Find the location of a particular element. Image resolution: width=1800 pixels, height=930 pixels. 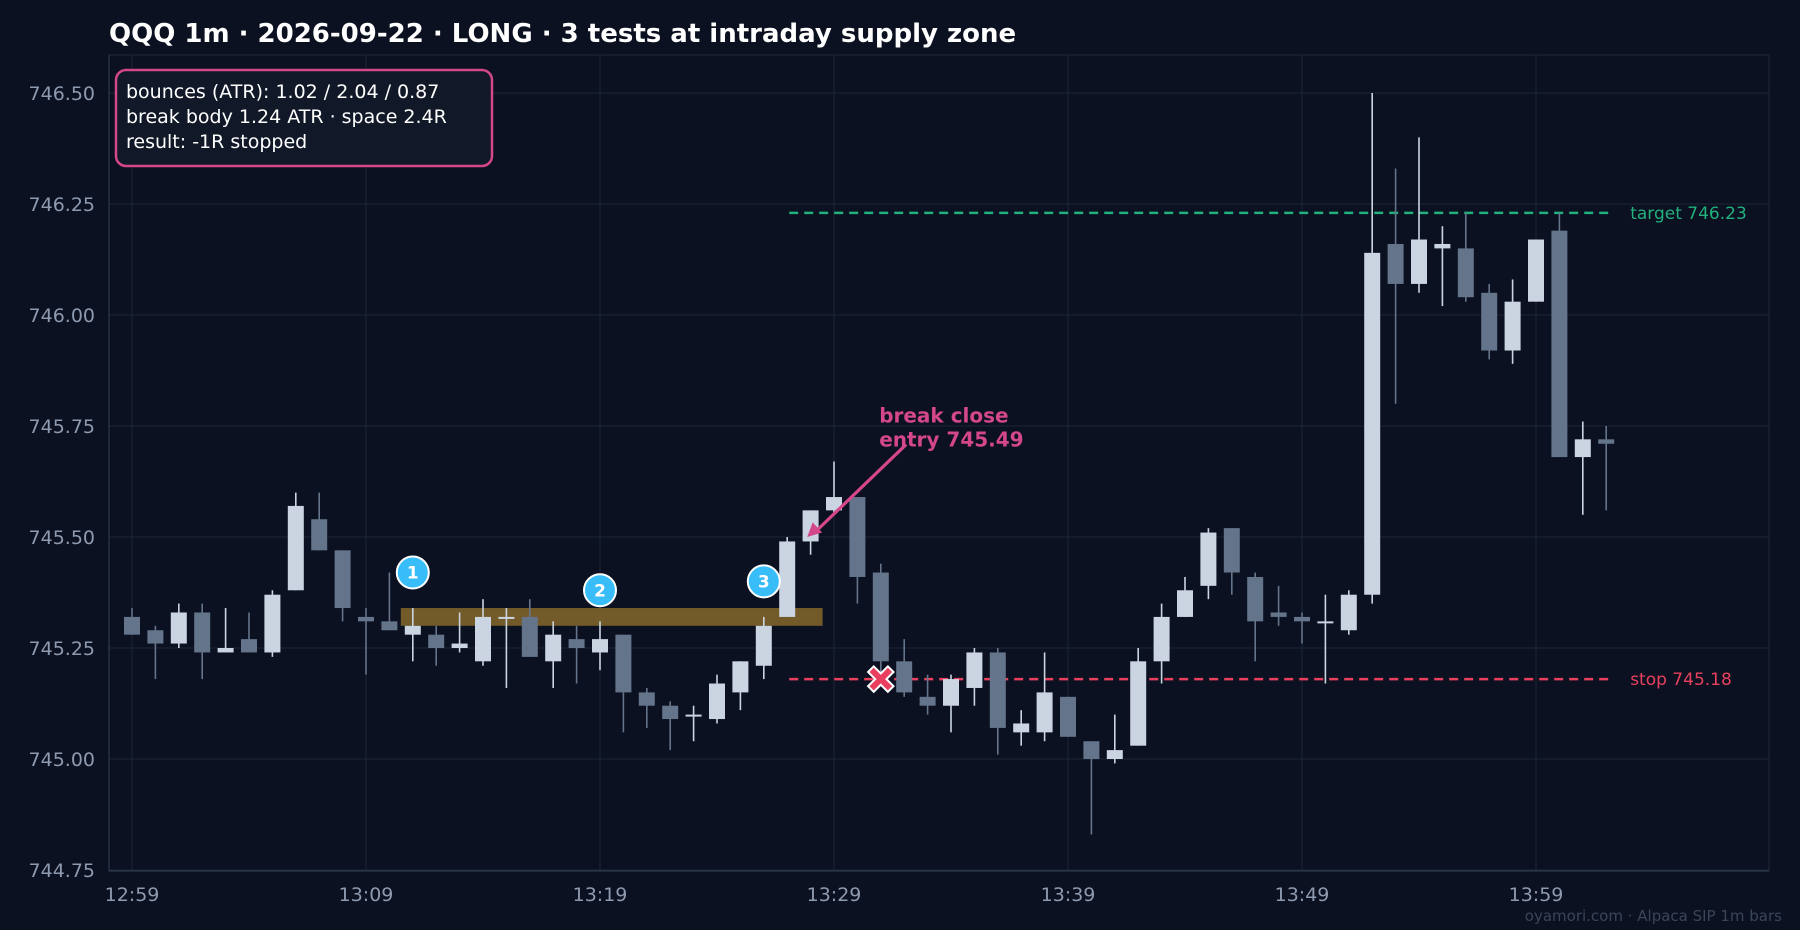

watermark: oyamori.com · Alpaca SIP 1m bars is located at coordinates (1653, 916).